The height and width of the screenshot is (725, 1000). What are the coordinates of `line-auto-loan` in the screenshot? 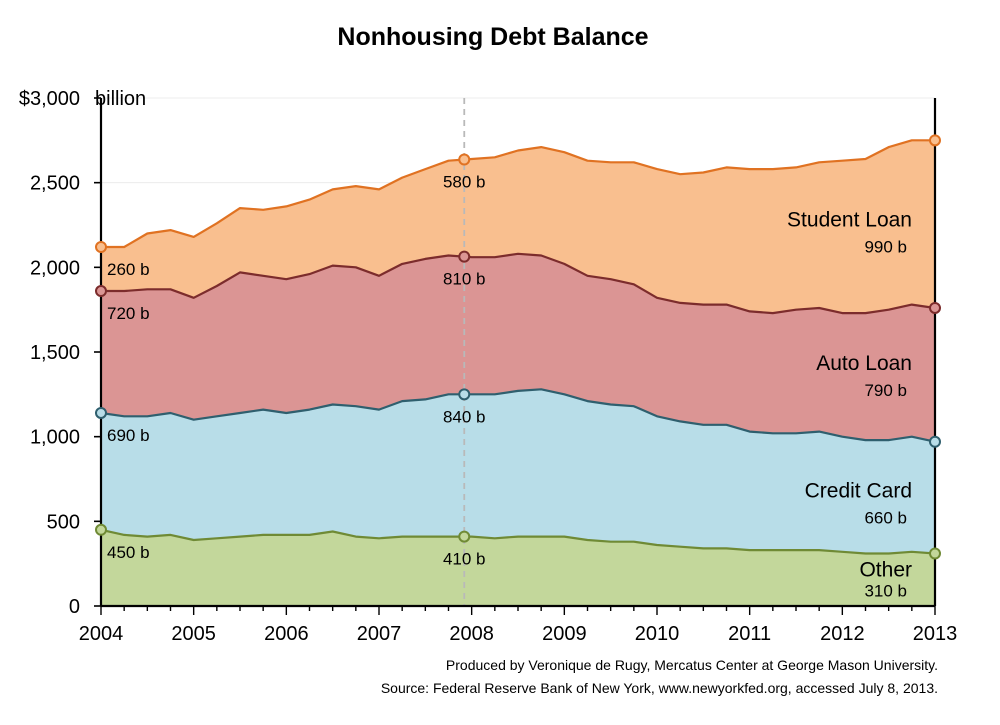 It's located at (518, 283).